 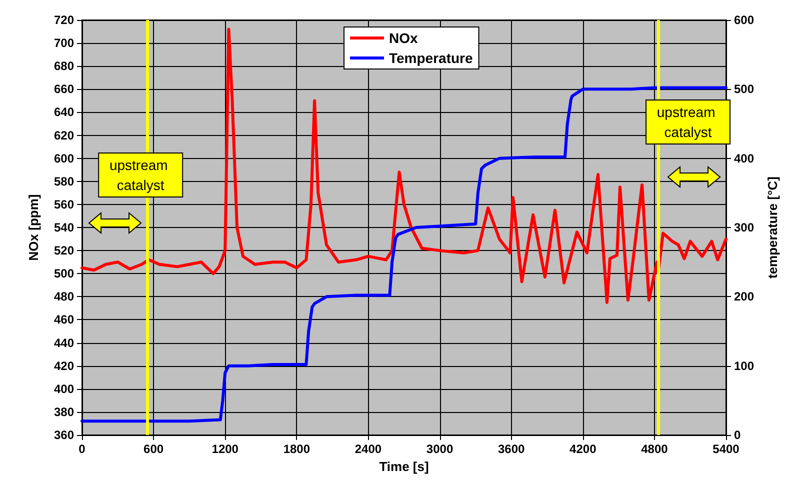 What do you see at coordinates (64, 411) in the screenshot?
I see `y-tick-label: 380` at bounding box center [64, 411].